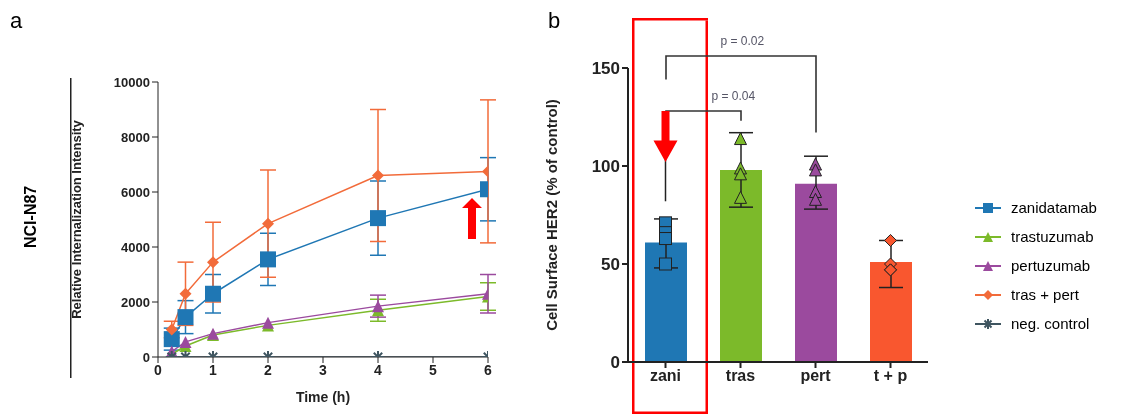  I want to click on legend-label: zanidatamab, so click(1054, 207).